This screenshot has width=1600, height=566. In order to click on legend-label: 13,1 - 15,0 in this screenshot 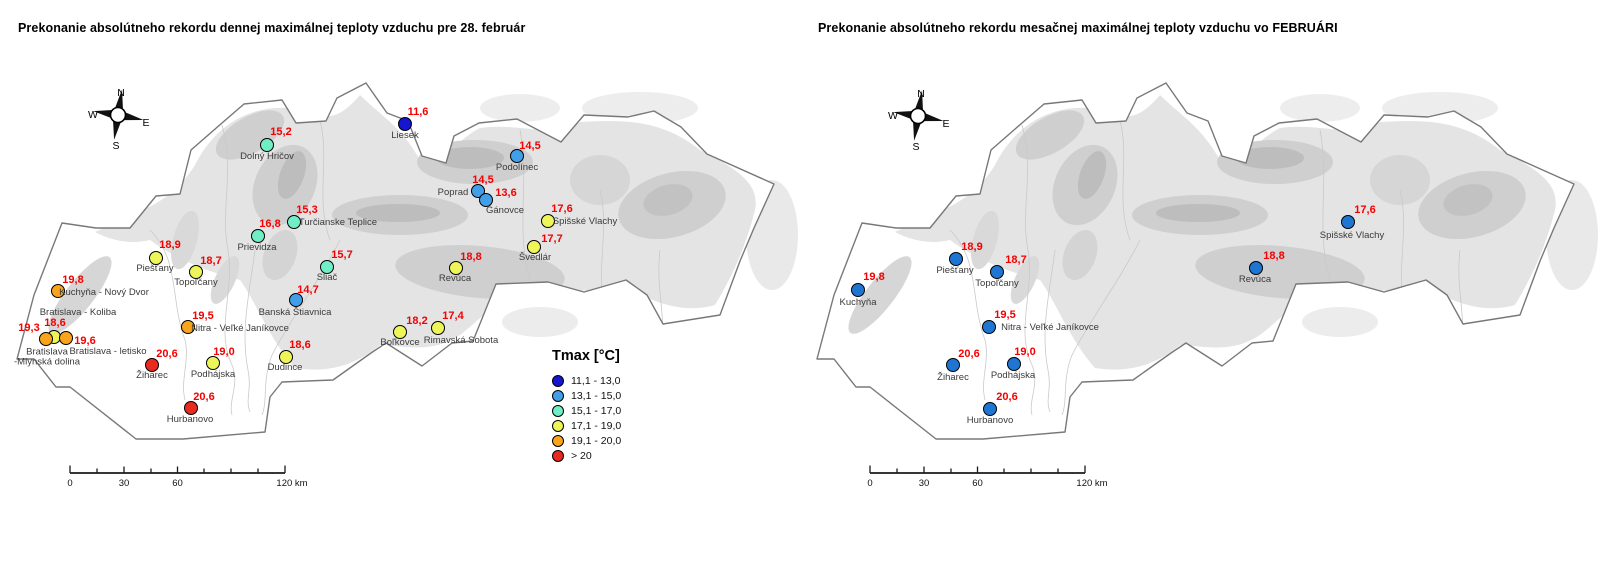, I will do `click(596, 395)`.